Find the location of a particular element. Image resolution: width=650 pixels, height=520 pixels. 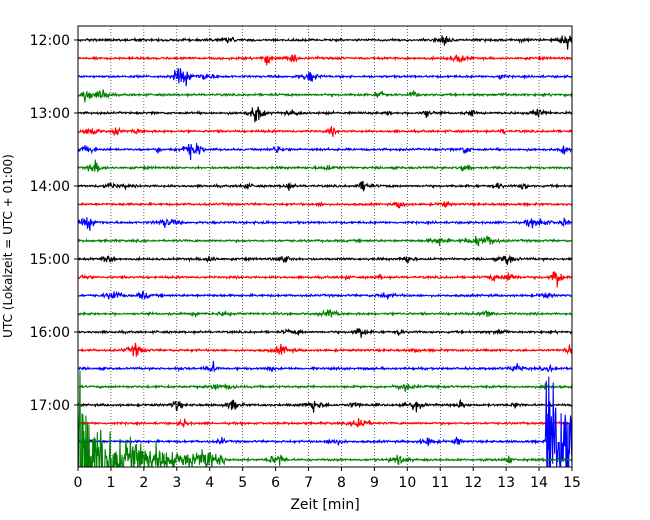

x-tick-label: 5 is located at coordinates (242, 483).